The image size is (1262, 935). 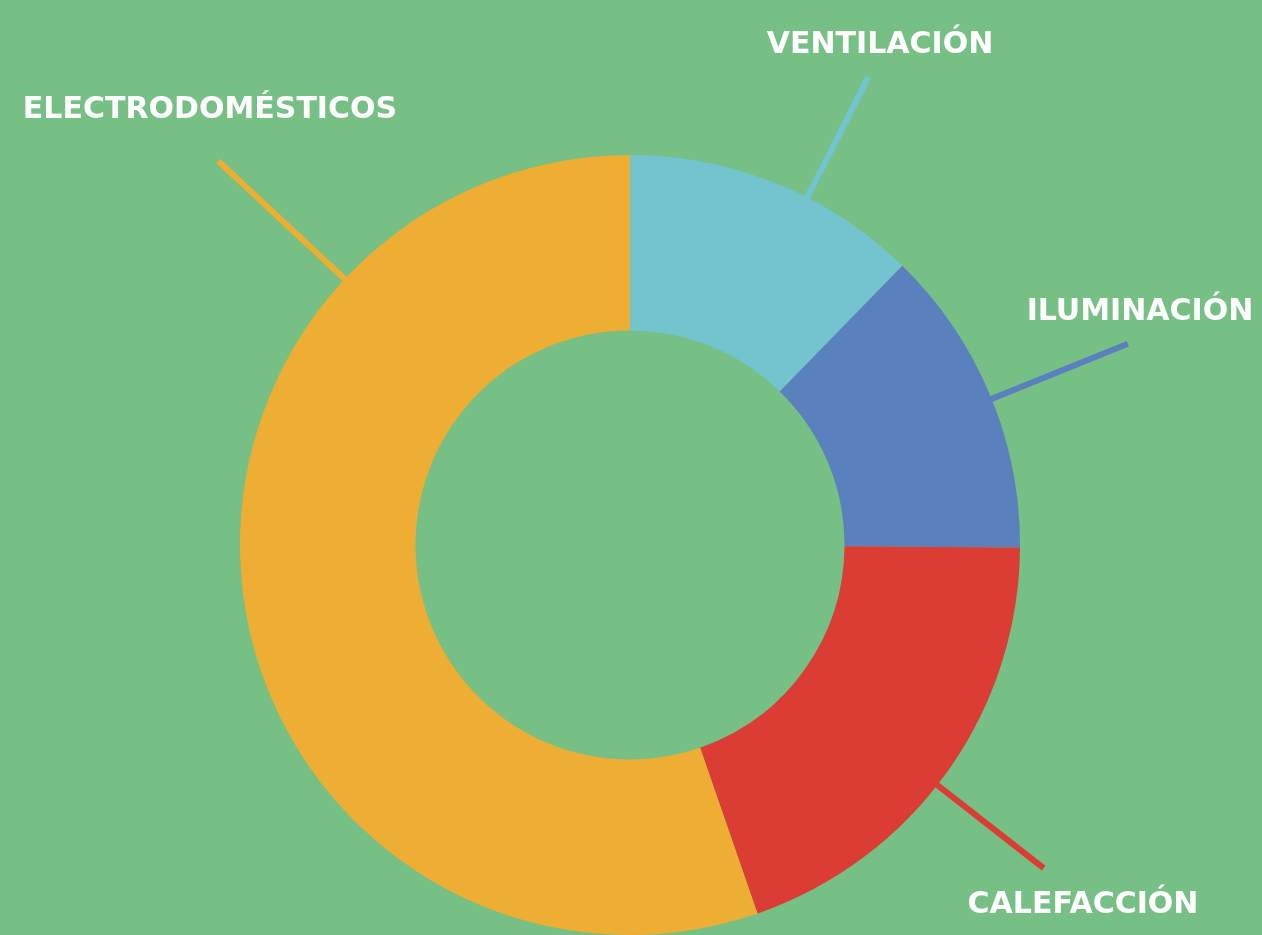 What do you see at coordinates (210, 107) in the screenshot?
I see `slice-label: ELECTRODOMÉSTICOS` at bounding box center [210, 107].